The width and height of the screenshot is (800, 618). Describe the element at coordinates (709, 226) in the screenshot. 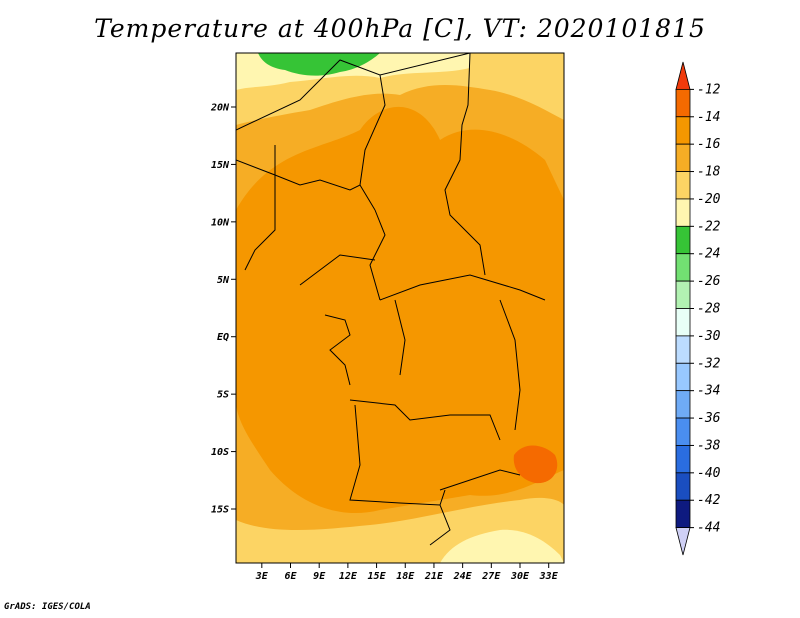

I see `colorbar-label: -22` at that location.